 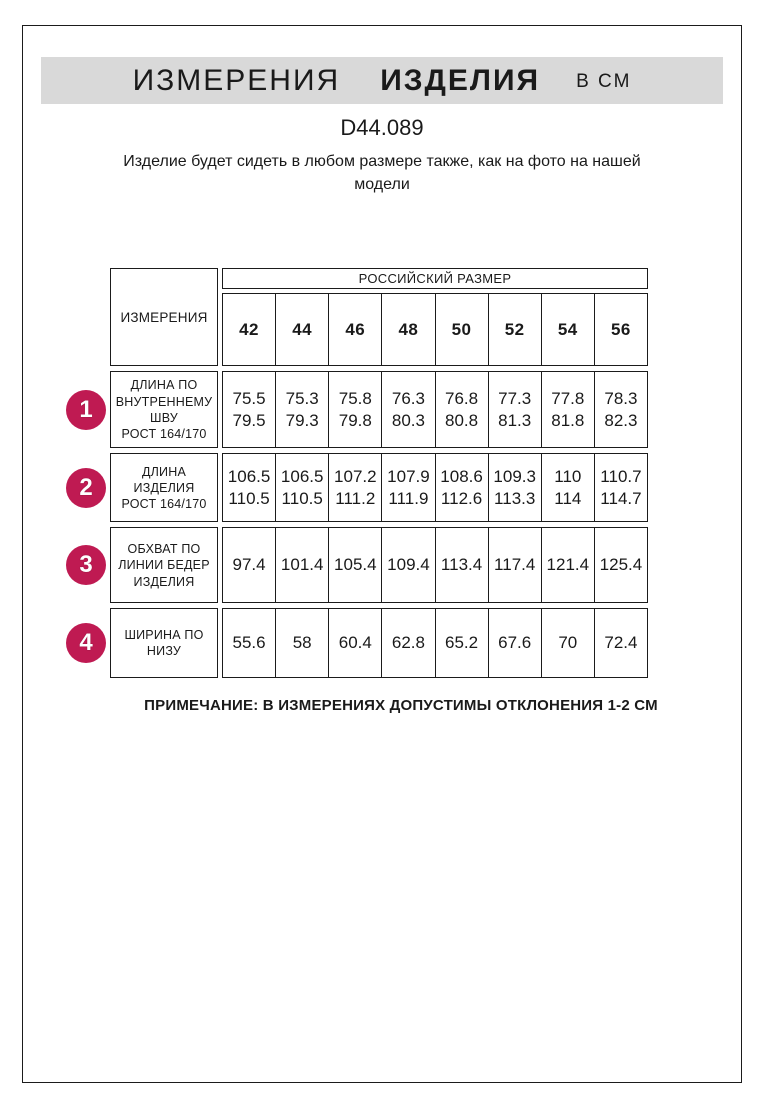 I want to click on row-number-badge: 2, so click(x=86, y=487).